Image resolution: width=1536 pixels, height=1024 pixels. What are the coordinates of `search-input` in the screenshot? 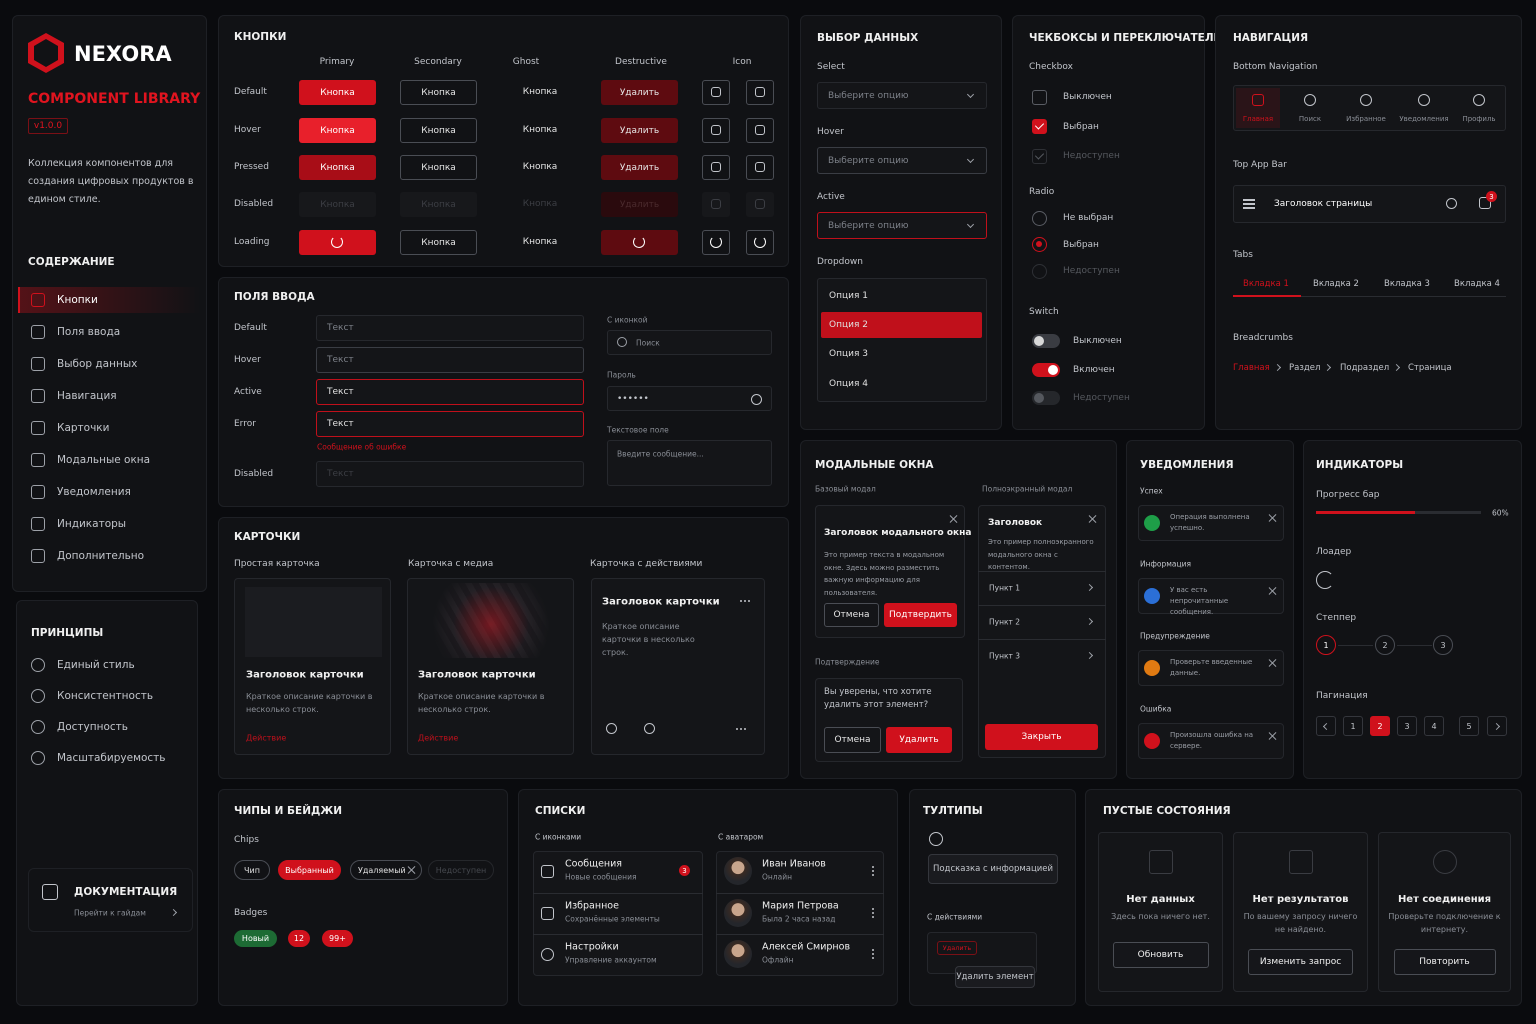 It's located at (689, 342).